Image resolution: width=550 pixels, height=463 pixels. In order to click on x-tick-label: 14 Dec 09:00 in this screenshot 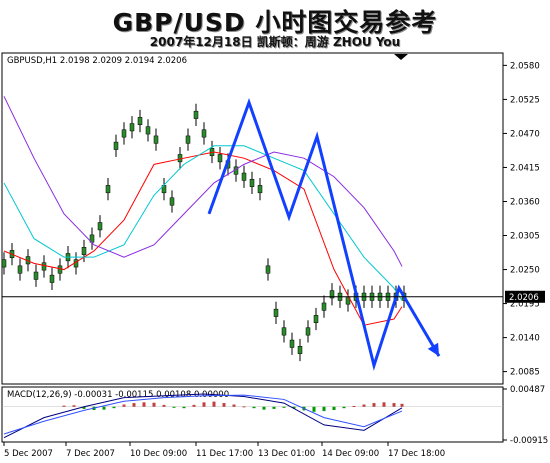, I will do `click(350, 454)`.